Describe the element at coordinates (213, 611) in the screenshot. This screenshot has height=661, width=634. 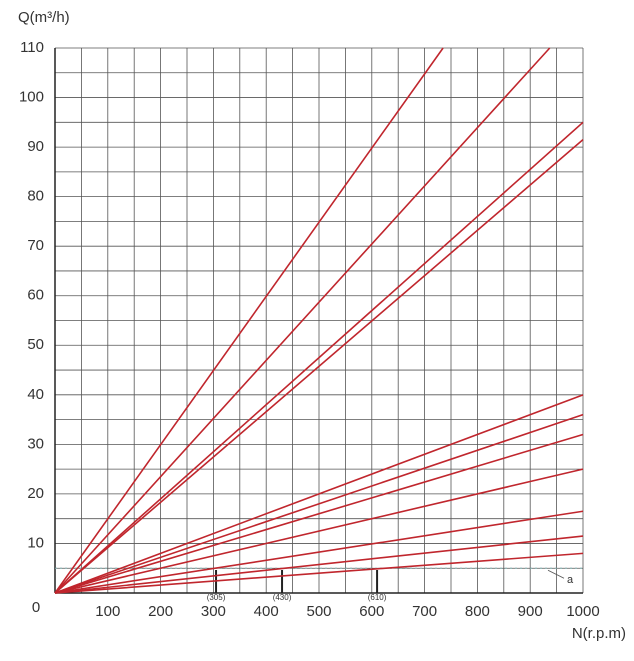
I see `x-tick-label: 300` at that location.